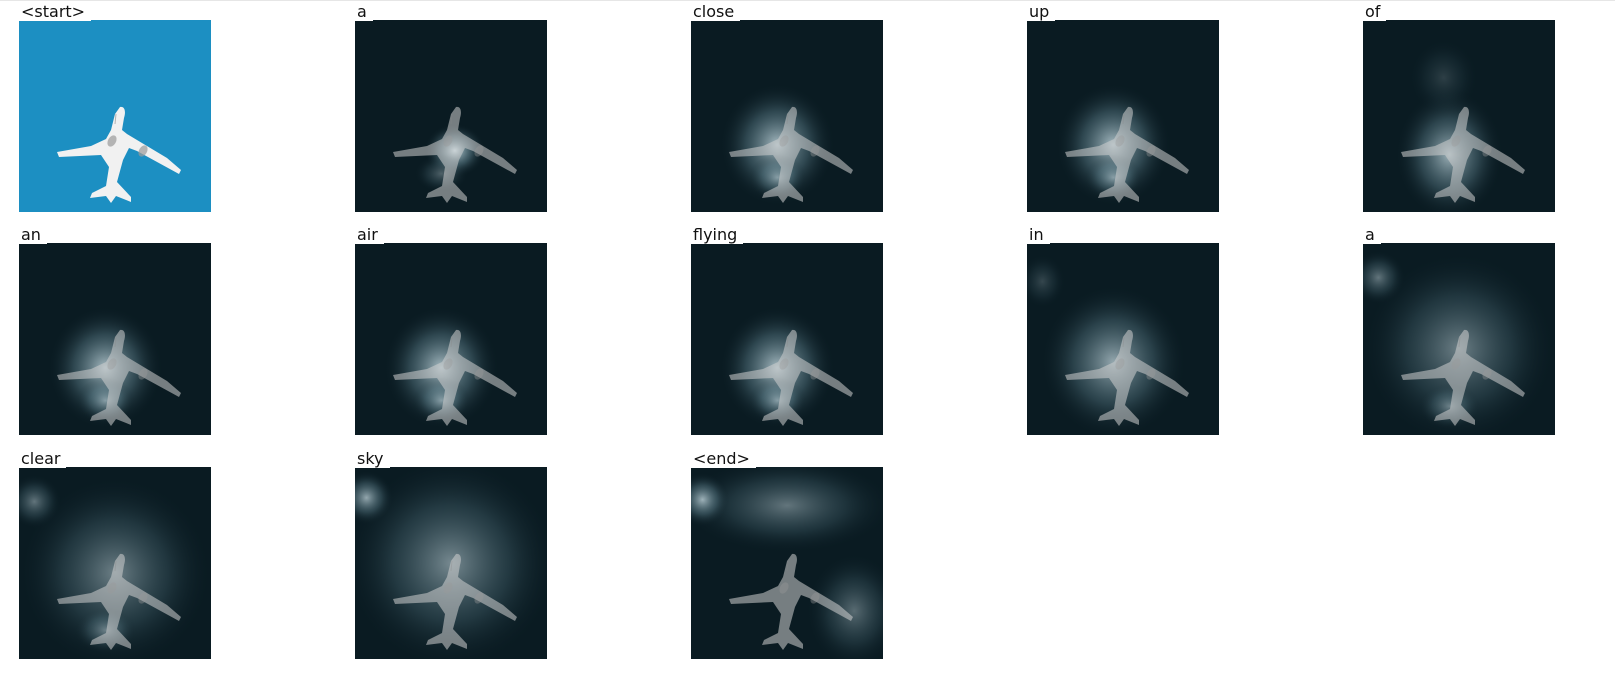 The height and width of the screenshot is (688, 1615). I want to click on token-label: an, so click(33, 235).